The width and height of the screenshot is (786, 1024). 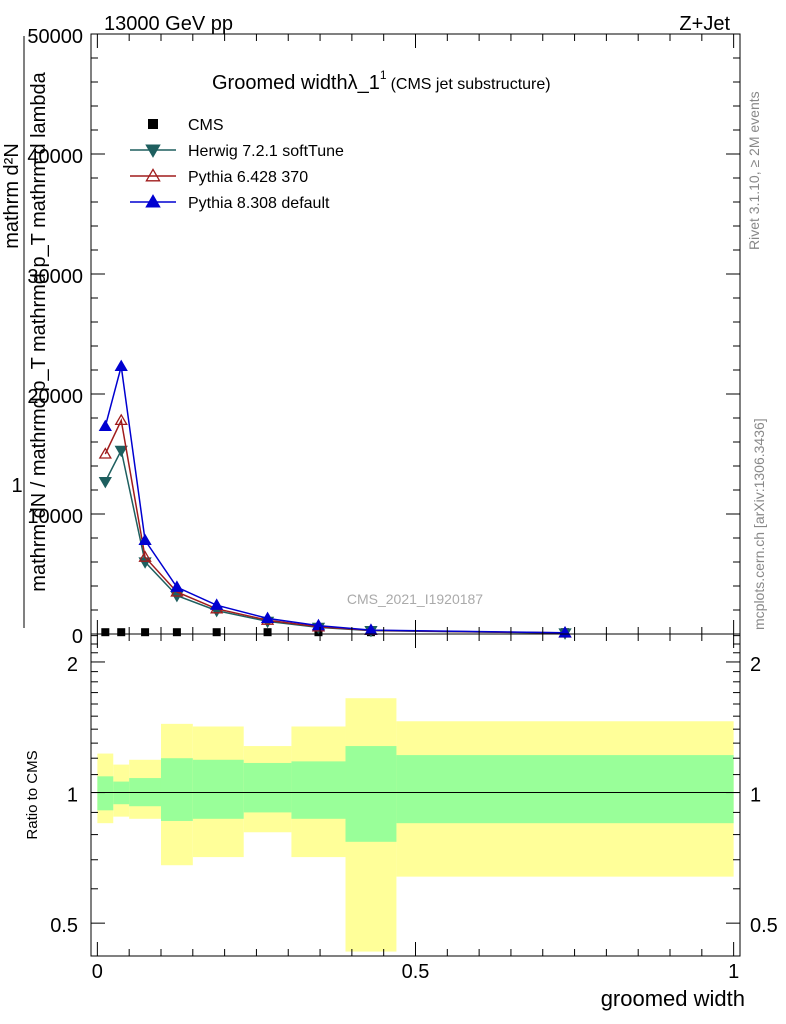 I want to click on header-right: Z+Jet, so click(x=704, y=24).